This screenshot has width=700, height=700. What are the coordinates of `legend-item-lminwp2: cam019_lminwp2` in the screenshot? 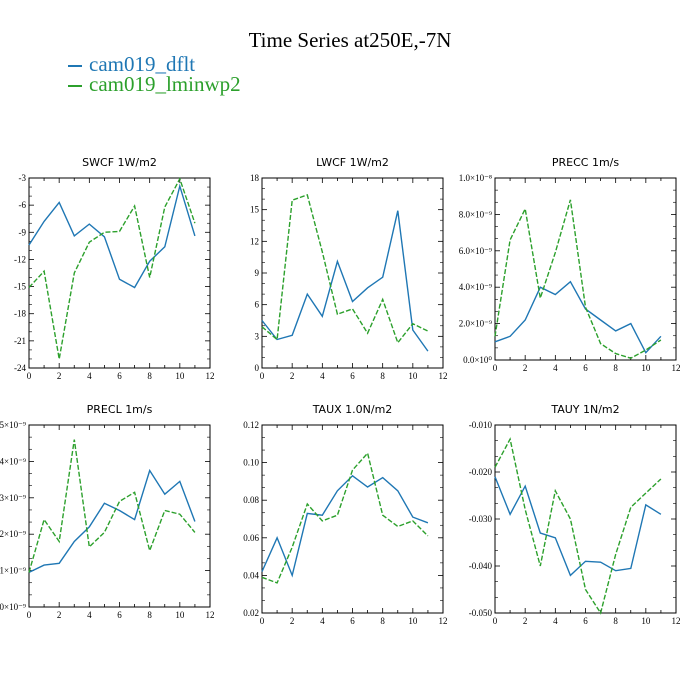 It's located at (154, 84).